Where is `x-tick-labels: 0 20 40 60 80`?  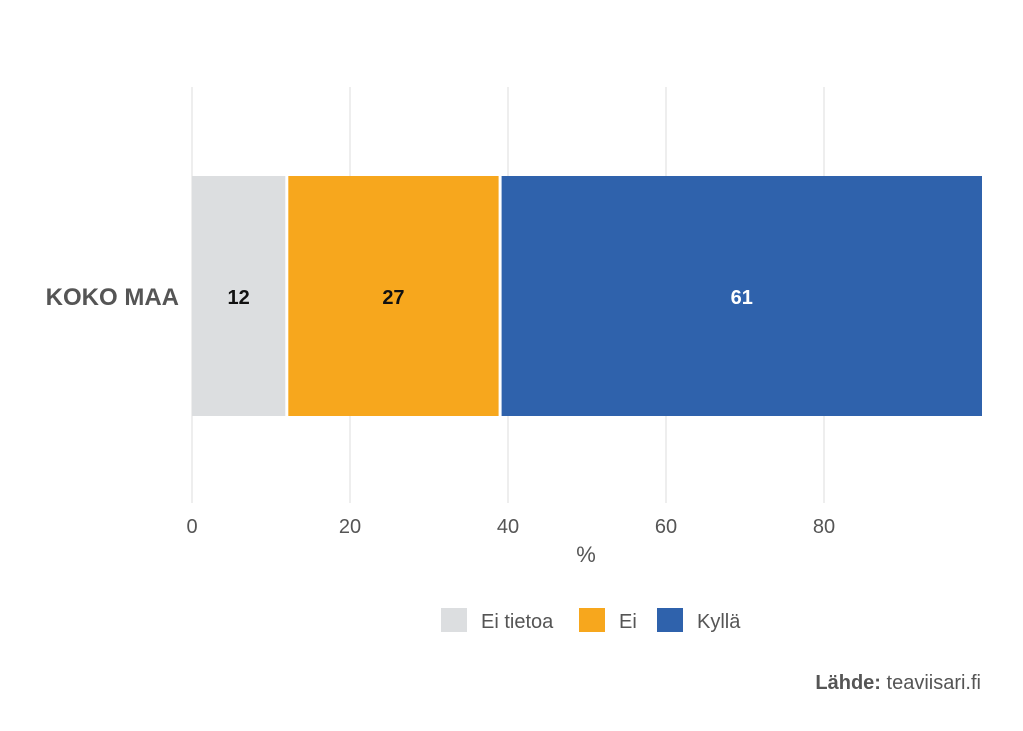 x-tick-labels: 0 20 40 60 80 is located at coordinates (510, 527).